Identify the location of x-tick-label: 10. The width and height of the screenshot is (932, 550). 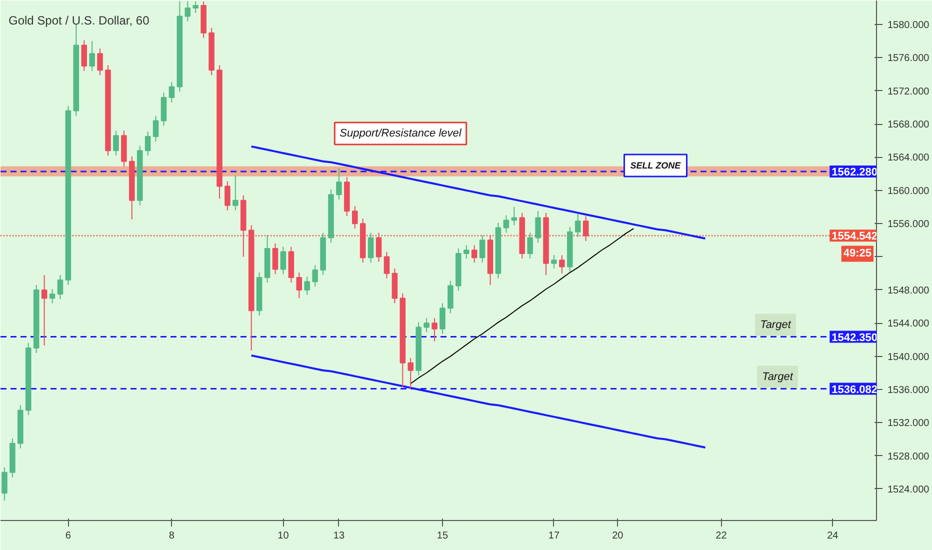
(284, 536).